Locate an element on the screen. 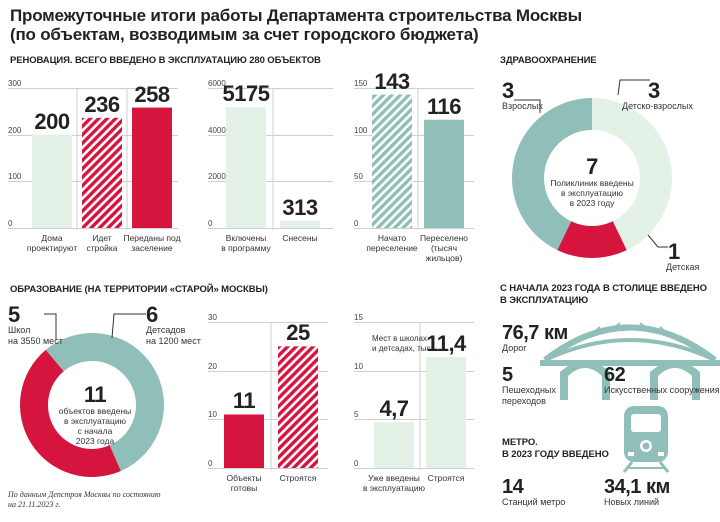 The image size is (720, 522). metro-train-icon is located at coordinates (646, 439).